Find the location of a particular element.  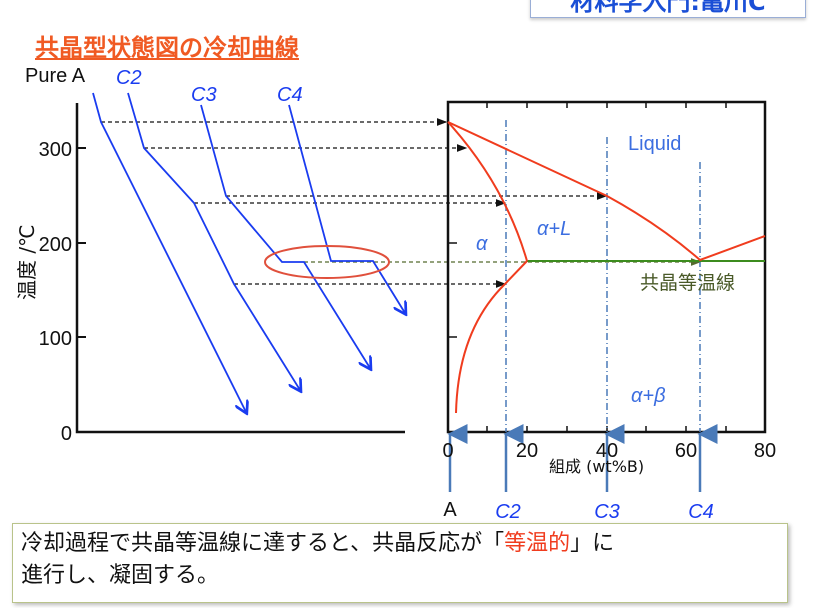

label-c3: C3 is located at coordinates (204, 95).